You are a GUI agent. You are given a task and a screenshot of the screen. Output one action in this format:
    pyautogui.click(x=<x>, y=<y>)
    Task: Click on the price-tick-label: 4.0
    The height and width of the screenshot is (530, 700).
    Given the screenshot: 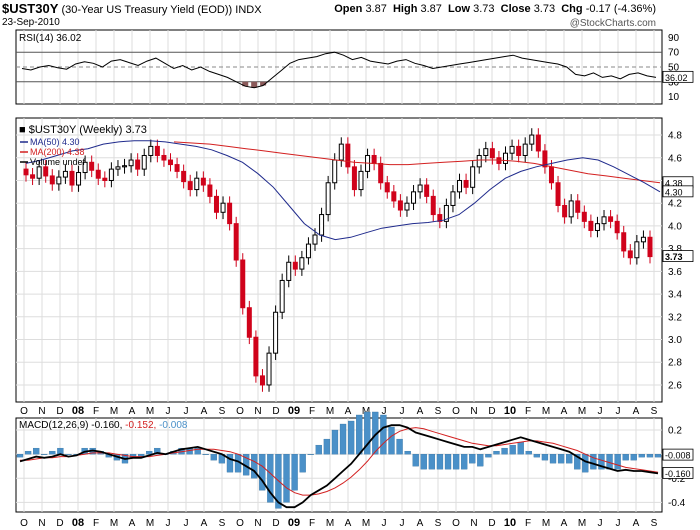 What is the action you would take?
    pyautogui.click(x=675, y=226)
    